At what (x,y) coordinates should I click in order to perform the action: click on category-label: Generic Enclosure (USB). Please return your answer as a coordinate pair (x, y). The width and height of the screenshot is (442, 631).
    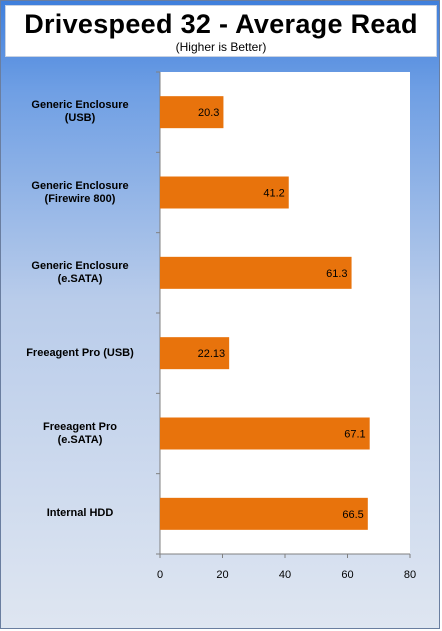
    Looking at the image, I should click on (80, 112).